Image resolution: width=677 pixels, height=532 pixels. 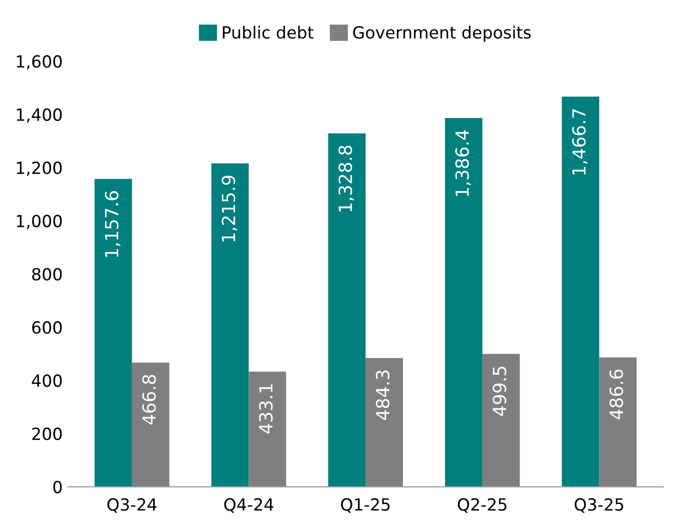 What do you see at coordinates (482, 505) in the screenshot?
I see `x-tick-label: Q2-25` at bounding box center [482, 505].